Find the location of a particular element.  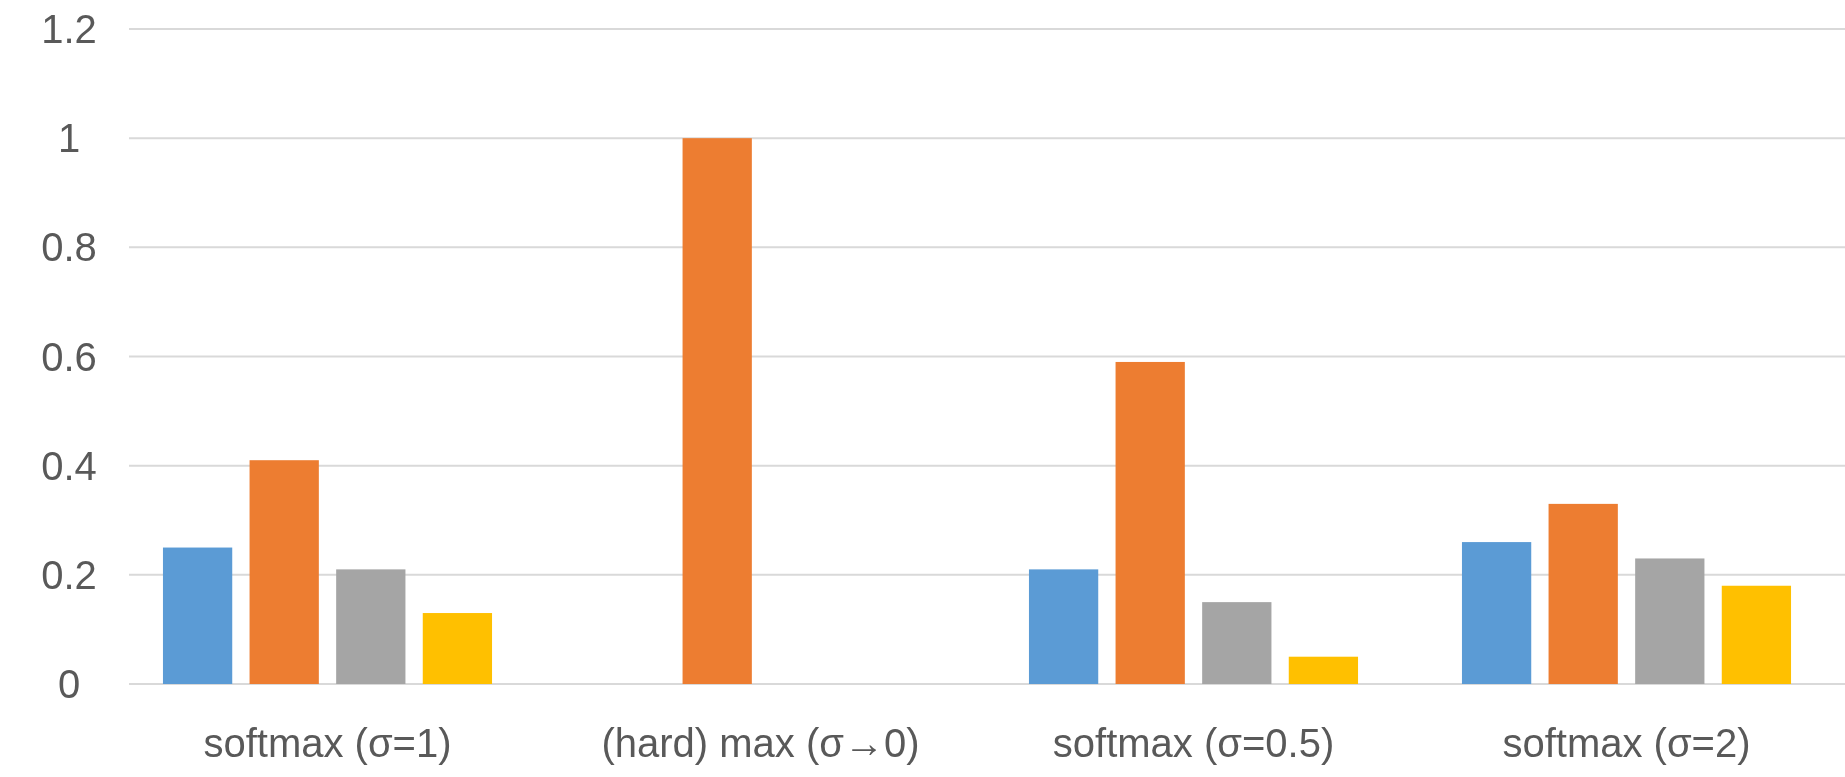

x-tick-label: softmax (σ=1) is located at coordinates (327, 743).